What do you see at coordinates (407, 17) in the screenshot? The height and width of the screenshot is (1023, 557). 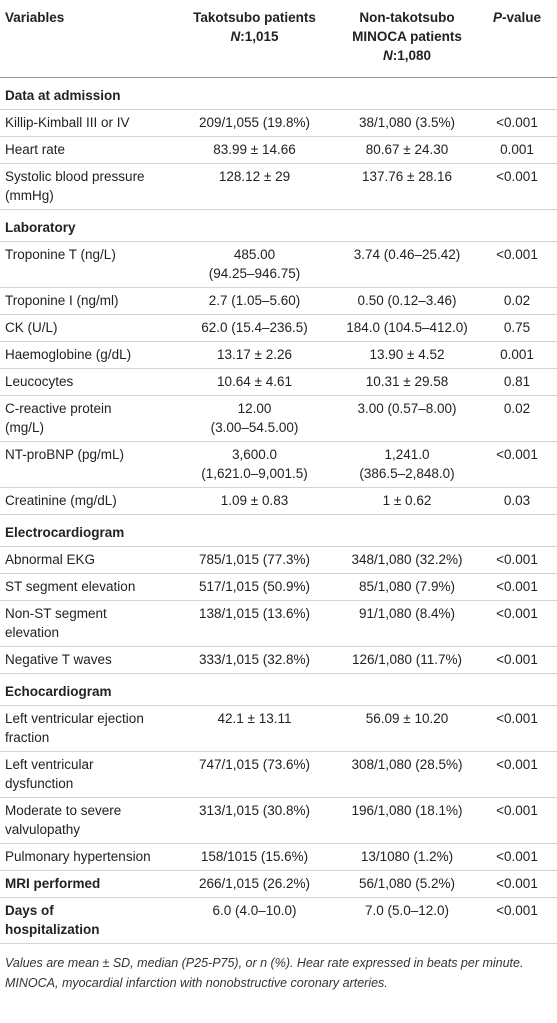 I see `header-text: Non-takotsubo` at bounding box center [407, 17].